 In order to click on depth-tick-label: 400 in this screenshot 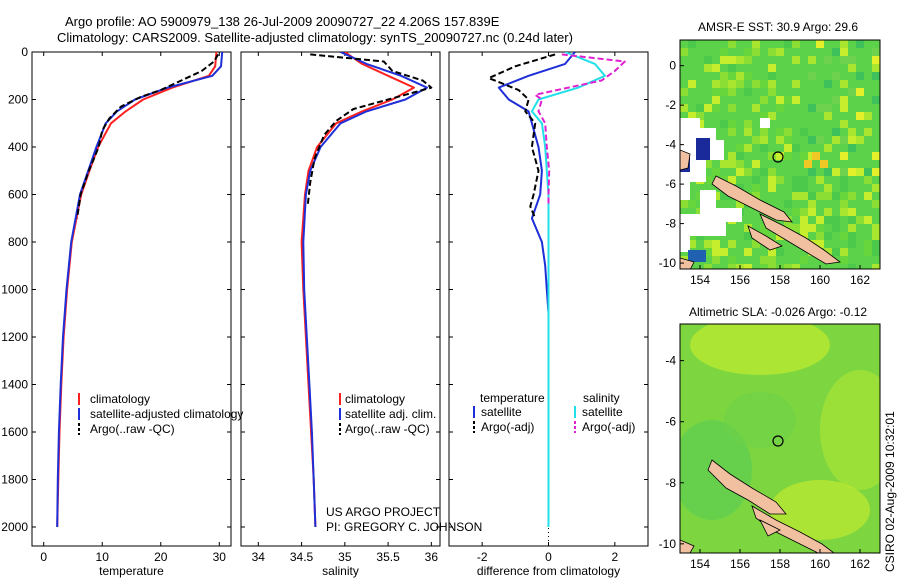, I will do `click(18, 147)`.